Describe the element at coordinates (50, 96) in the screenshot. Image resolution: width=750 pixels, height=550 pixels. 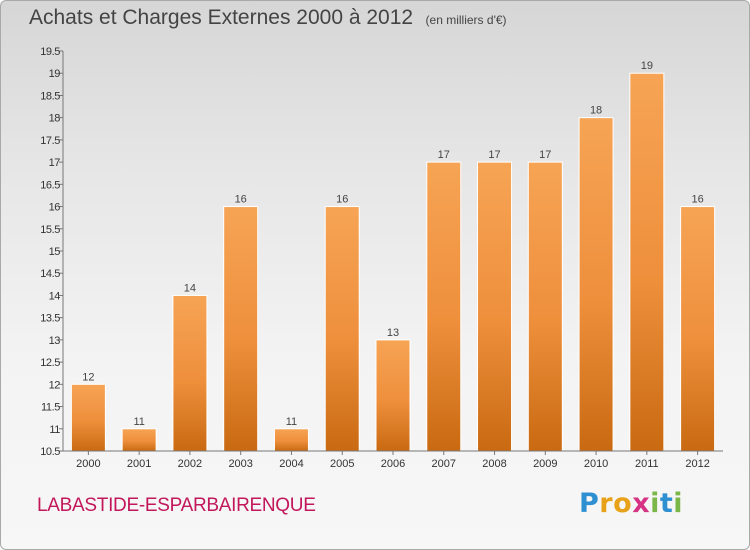
I see `y-tick-label-18.5: 18.5` at that location.